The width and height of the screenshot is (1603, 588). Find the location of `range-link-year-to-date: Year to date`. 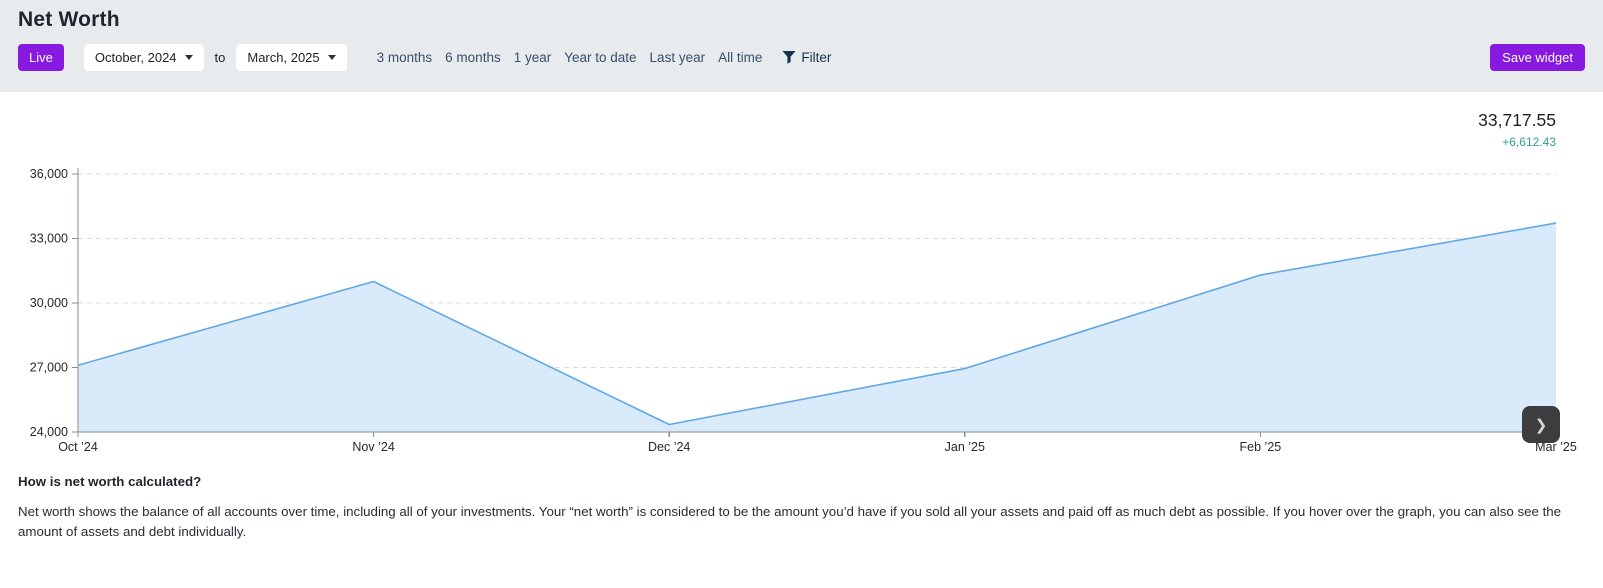

range-link-year-to-date: Year to date is located at coordinates (600, 57).